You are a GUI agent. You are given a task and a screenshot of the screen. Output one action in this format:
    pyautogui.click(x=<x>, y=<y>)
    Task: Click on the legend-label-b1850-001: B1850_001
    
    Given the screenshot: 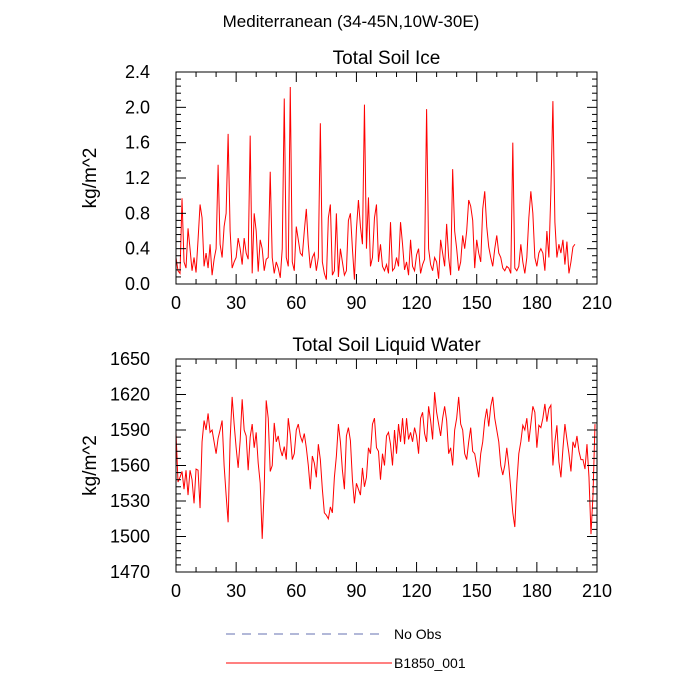 What is the action you would take?
    pyautogui.click(x=430, y=663)
    